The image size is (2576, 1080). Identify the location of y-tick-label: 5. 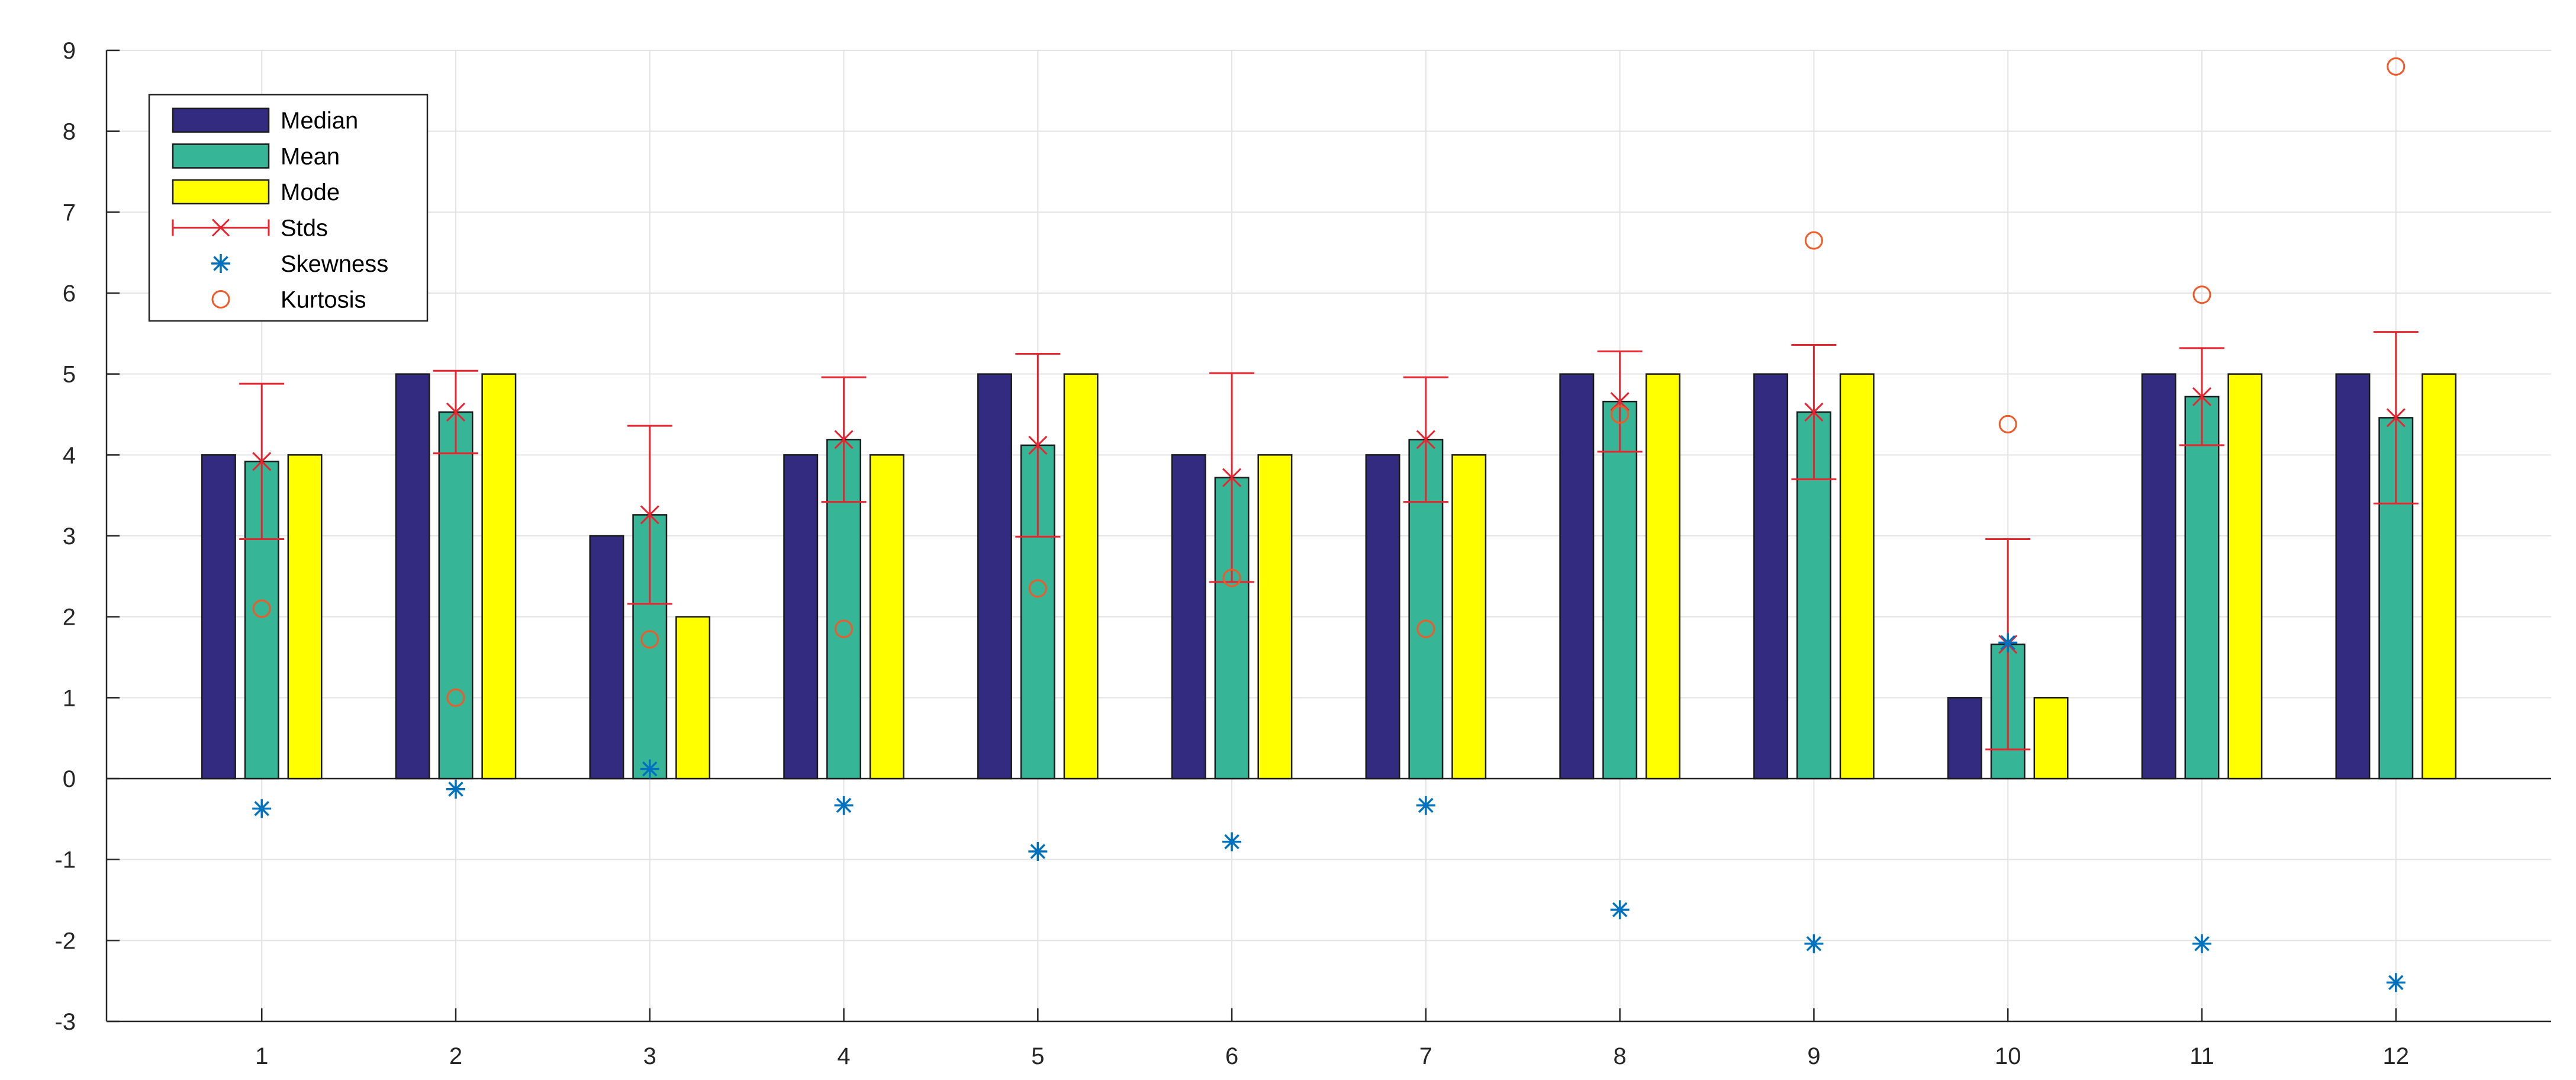
(69, 375).